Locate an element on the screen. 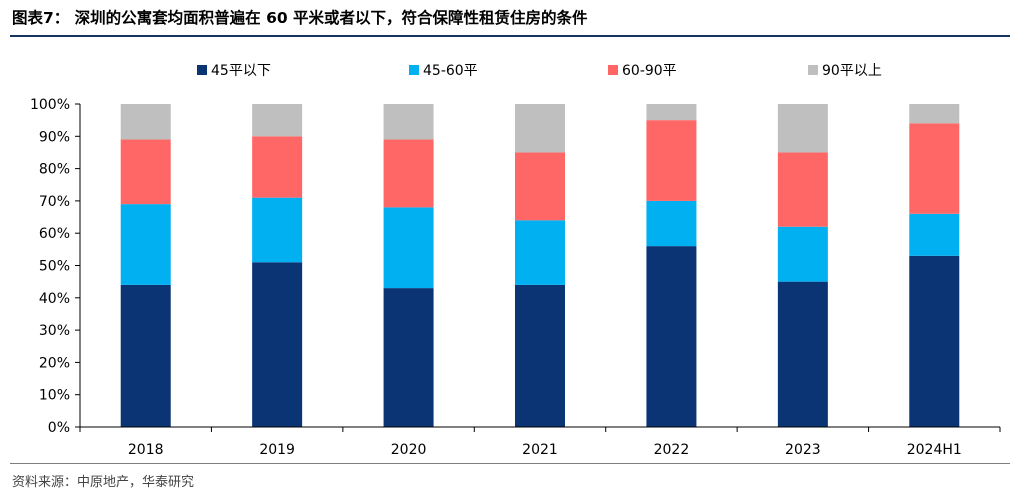 The height and width of the screenshot is (499, 1024). y-tick-label: 90% is located at coordinates (54, 137).